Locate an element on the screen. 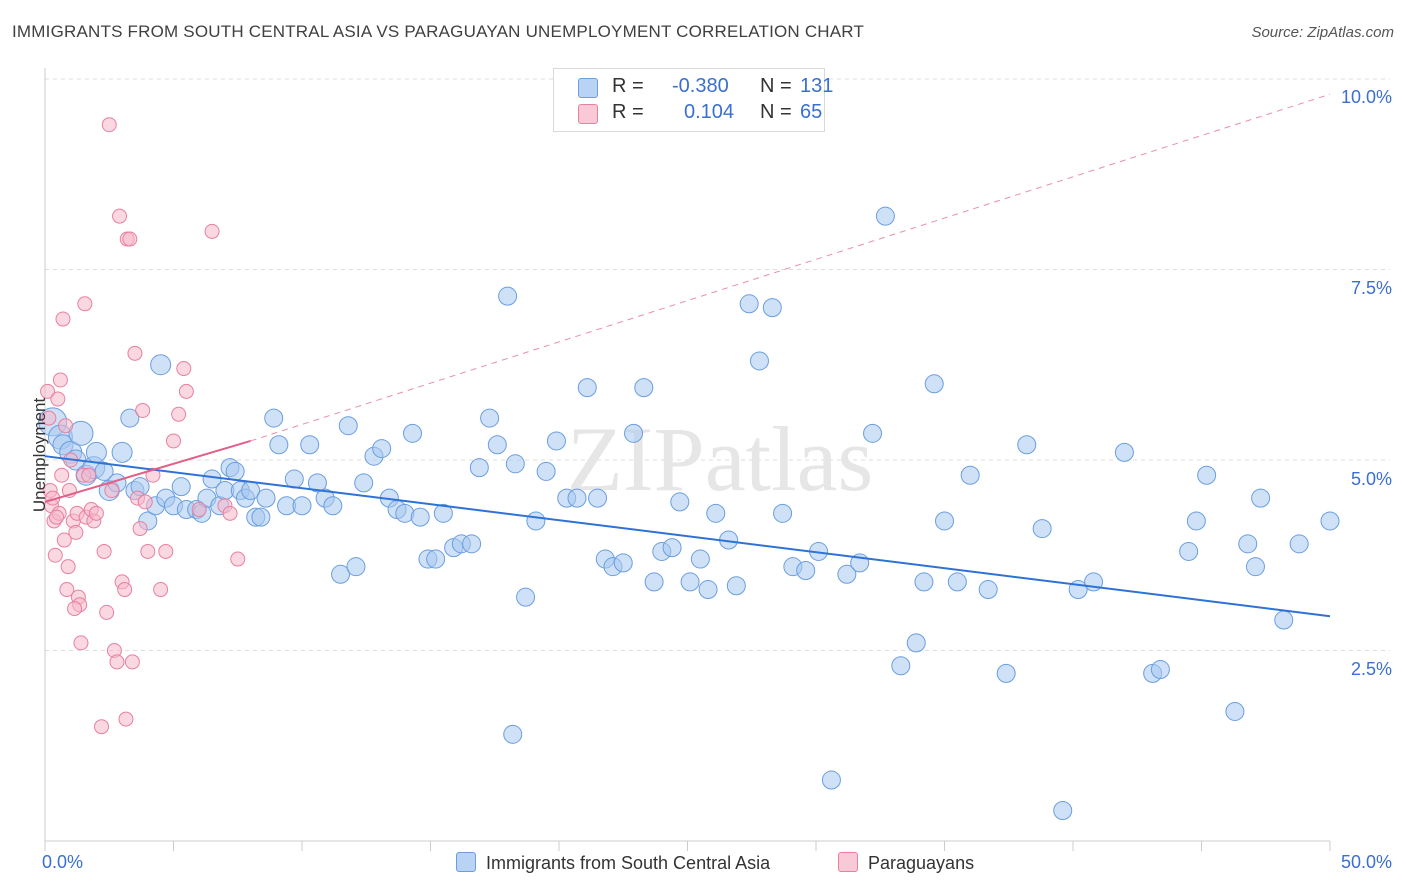  watermark: ZIPatlas is located at coordinates (720, 459).